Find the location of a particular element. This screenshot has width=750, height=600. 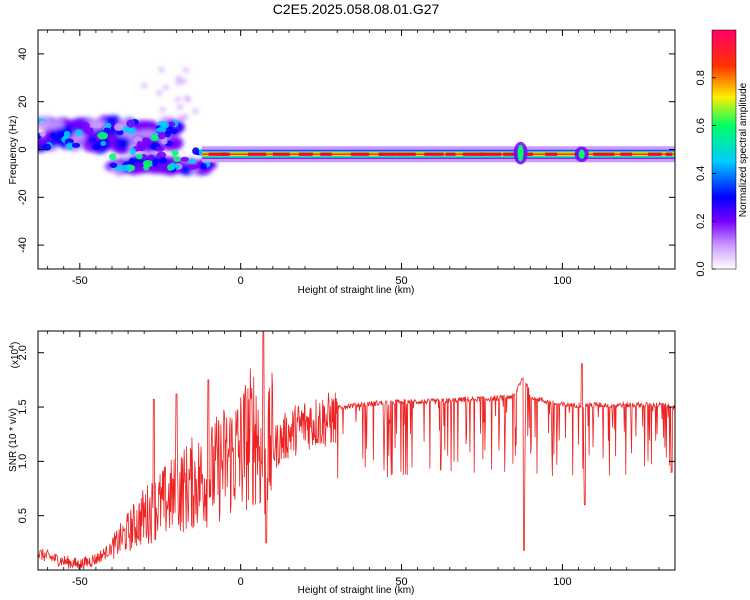

snr-scale-base: (x10 is located at coordinates (15, 358).